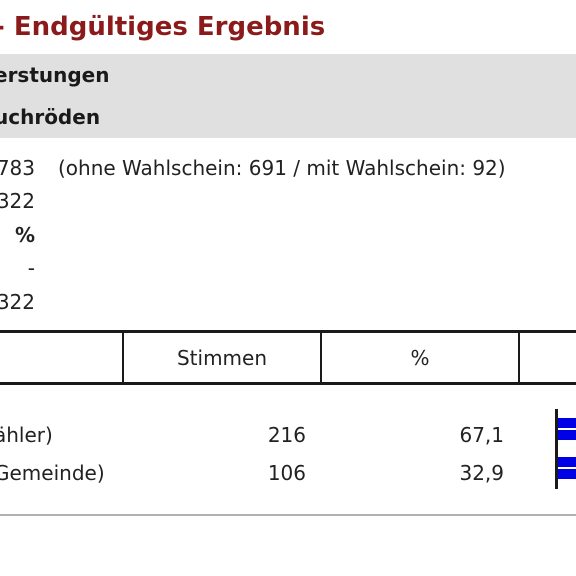 The width and height of the screenshot is (576, 576). What do you see at coordinates (288, 201) in the screenshot?
I see `info-row-waehler: 322` at bounding box center [288, 201].